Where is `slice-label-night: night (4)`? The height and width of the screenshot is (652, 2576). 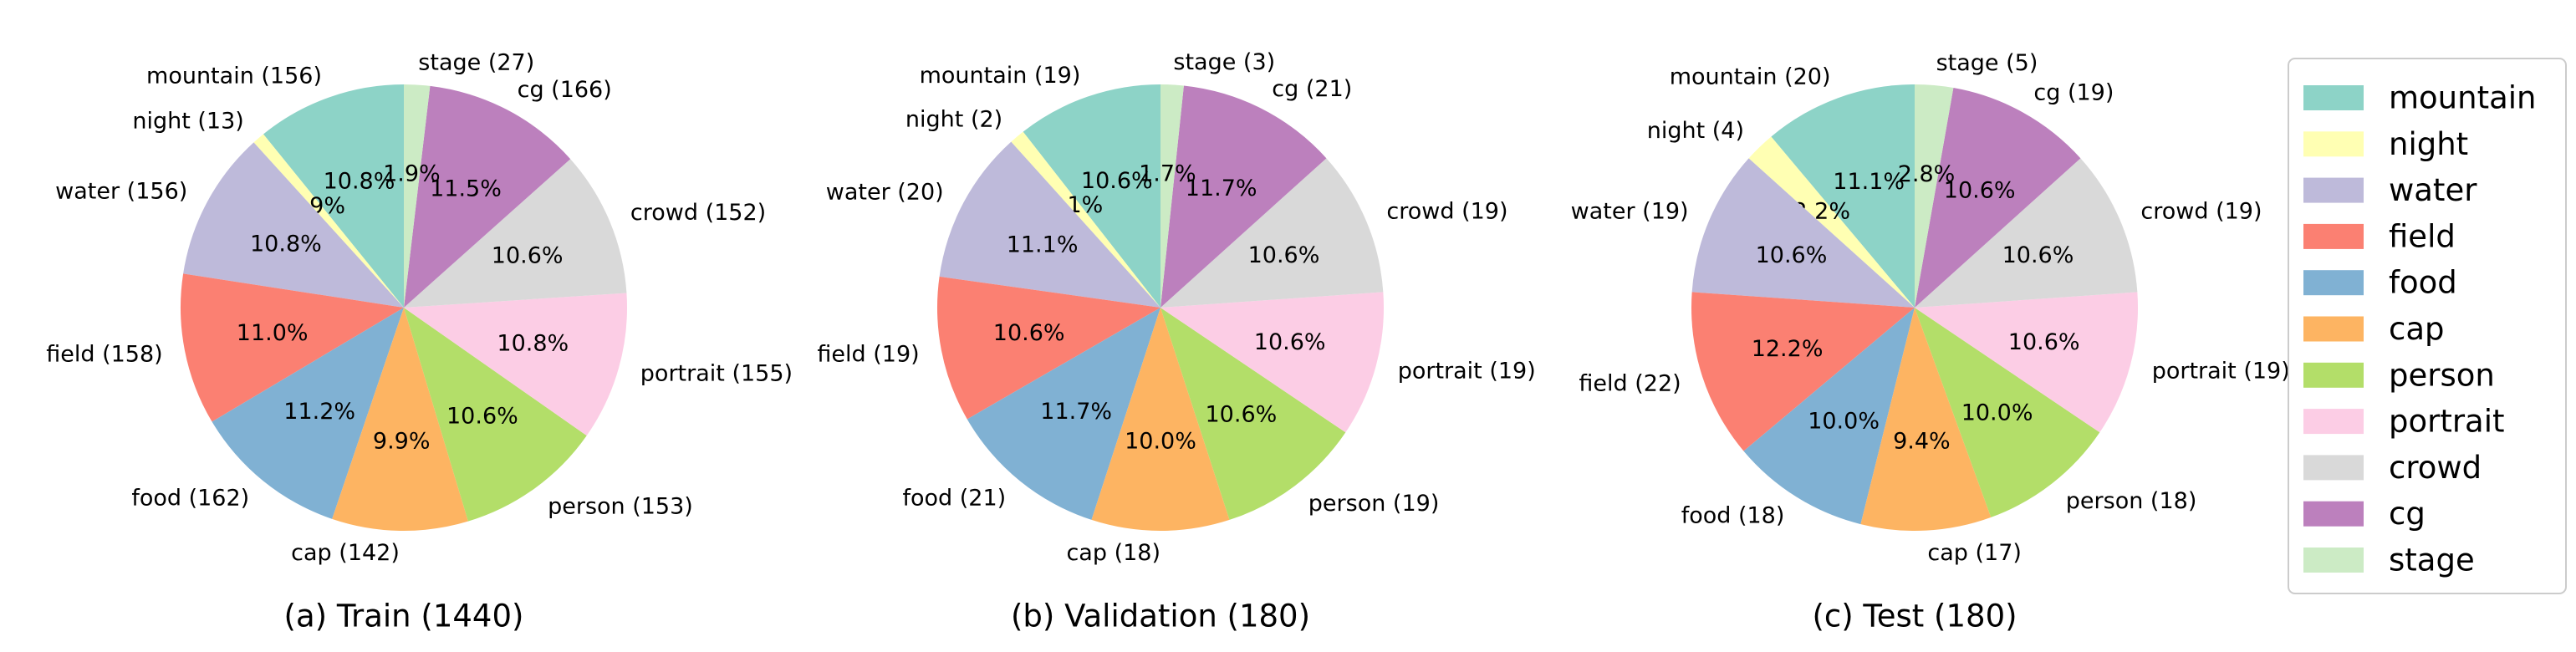
slice-label-night: night (4) is located at coordinates (1696, 131).